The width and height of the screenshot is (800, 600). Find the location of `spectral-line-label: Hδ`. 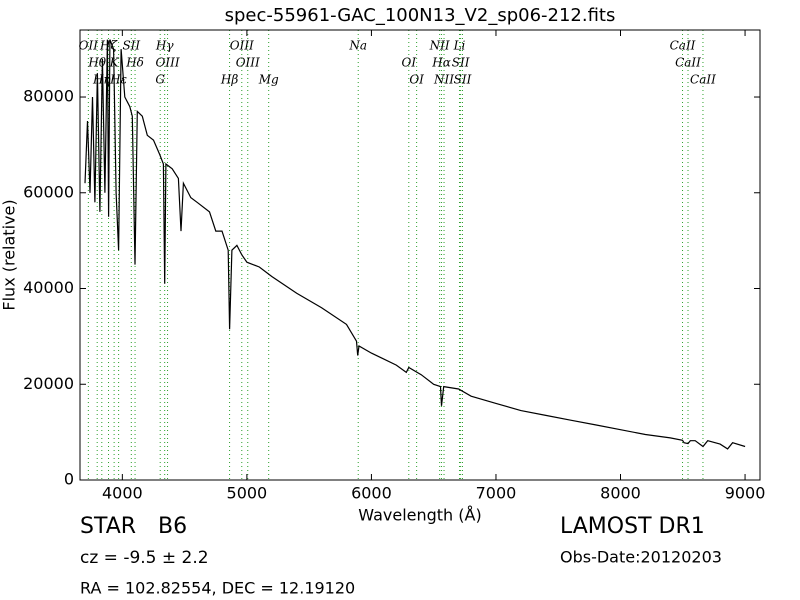

spectral-line-label: Hδ is located at coordinates (134, 63).